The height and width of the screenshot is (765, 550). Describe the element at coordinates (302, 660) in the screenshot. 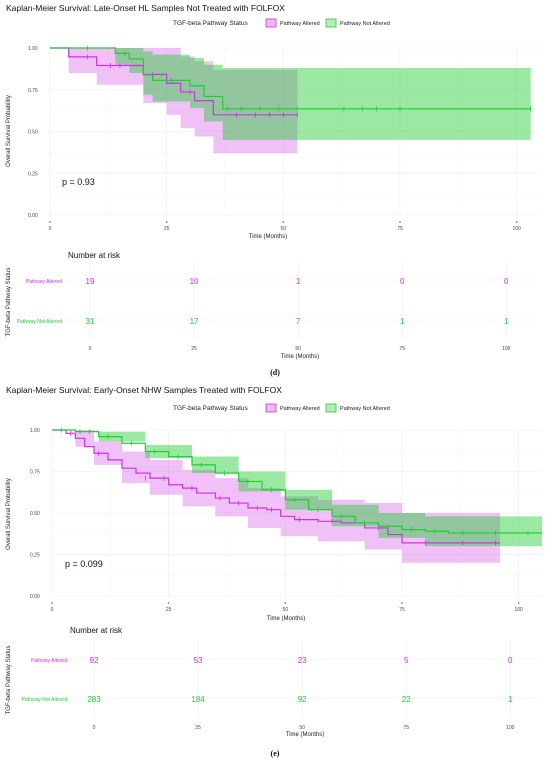

I see `risk-count: 23` at that location.